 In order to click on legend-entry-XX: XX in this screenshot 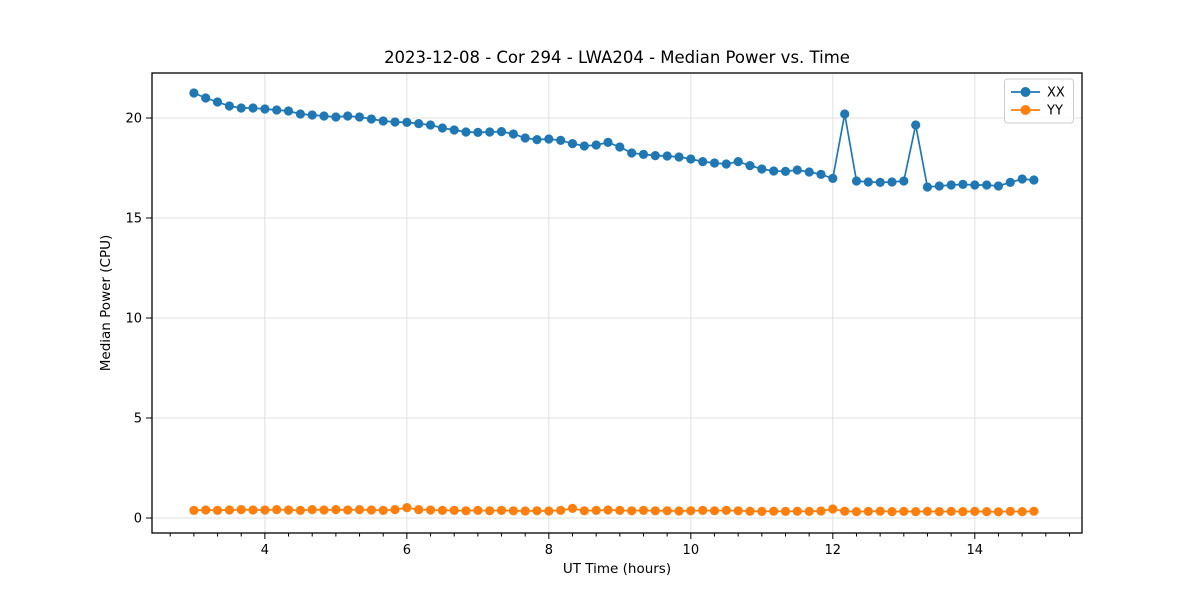, I will do `click(1038, 93)`.